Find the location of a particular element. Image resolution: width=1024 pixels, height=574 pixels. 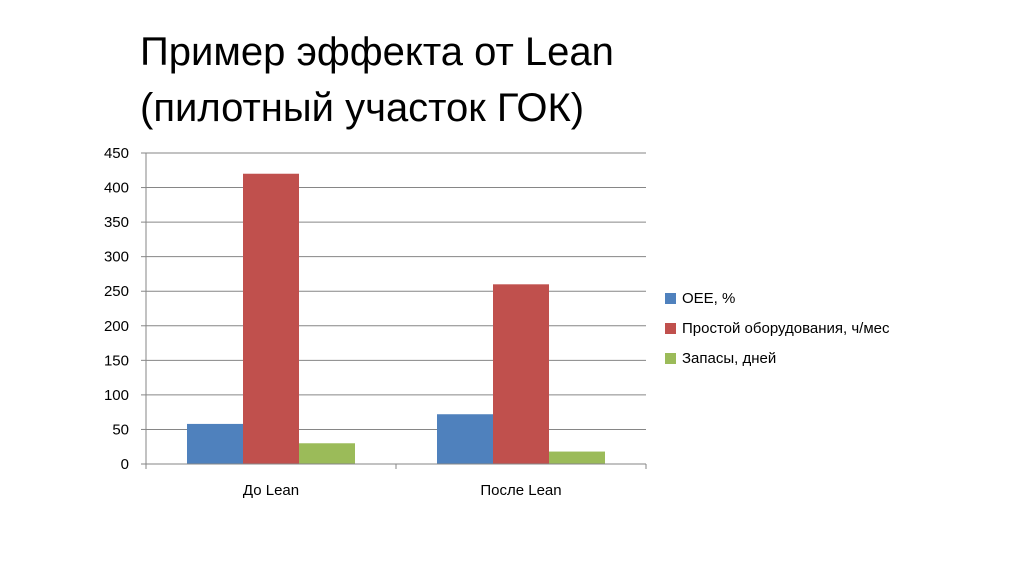

legend-label: Простой оборудования, ч/мес is located at coordinates (786, 328).